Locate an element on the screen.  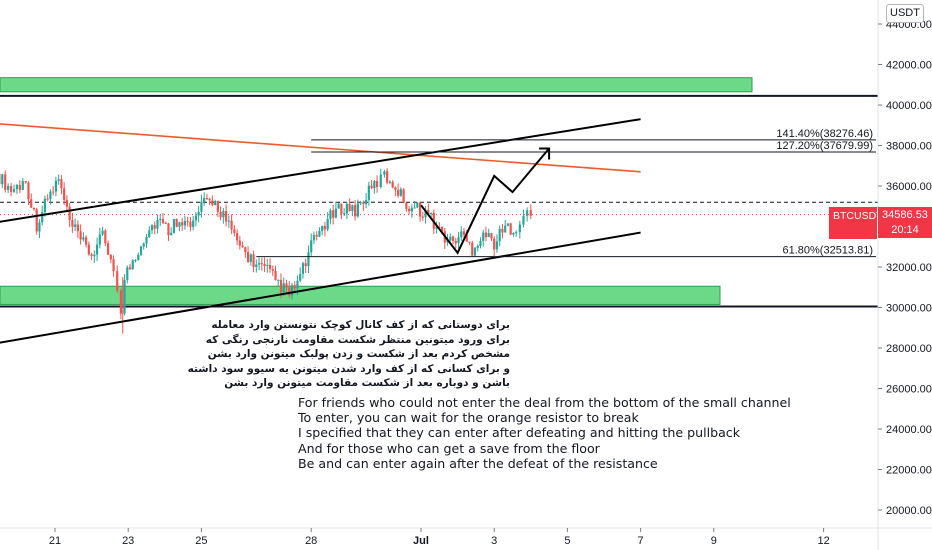
x-tick-label: 9 is located at coordinates (714, 541).